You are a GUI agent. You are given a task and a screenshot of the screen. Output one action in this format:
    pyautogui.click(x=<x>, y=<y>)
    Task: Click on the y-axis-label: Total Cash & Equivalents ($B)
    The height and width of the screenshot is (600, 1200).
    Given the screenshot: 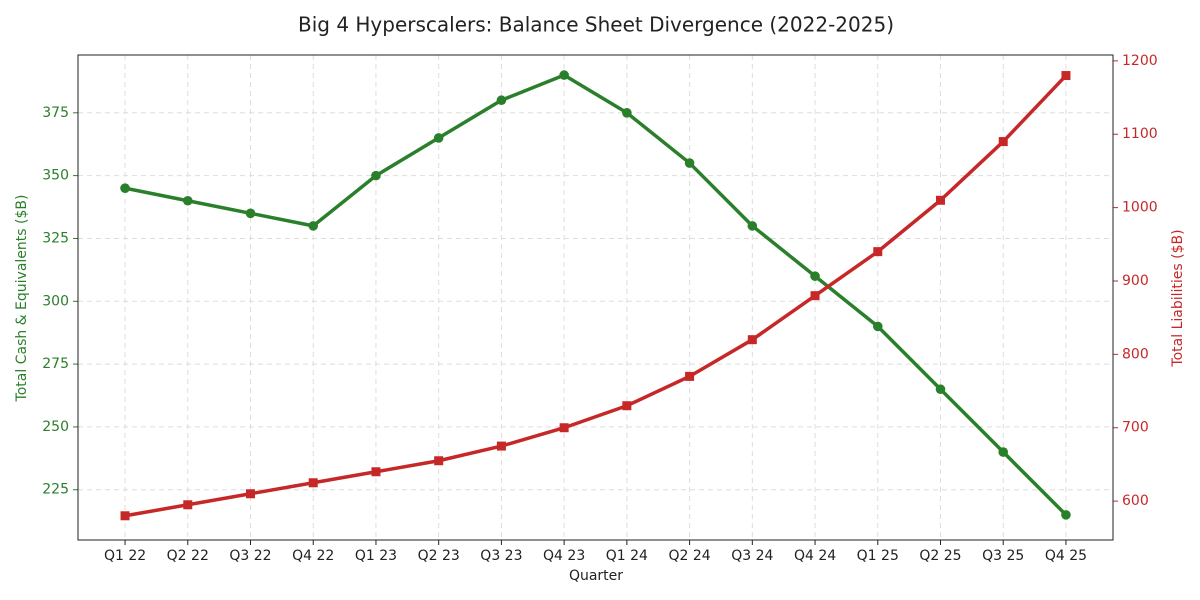 What is the action you would take?
    pyautogui.click(x=22, y=299)
    